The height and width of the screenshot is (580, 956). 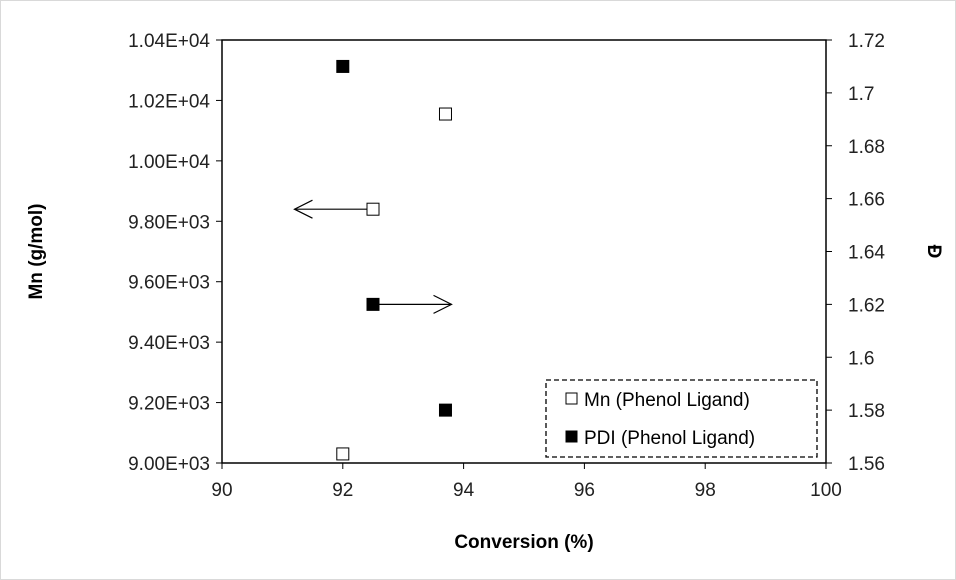 I want to click on y-tick-label: 9.00E+03, so click(x=169, y=464).